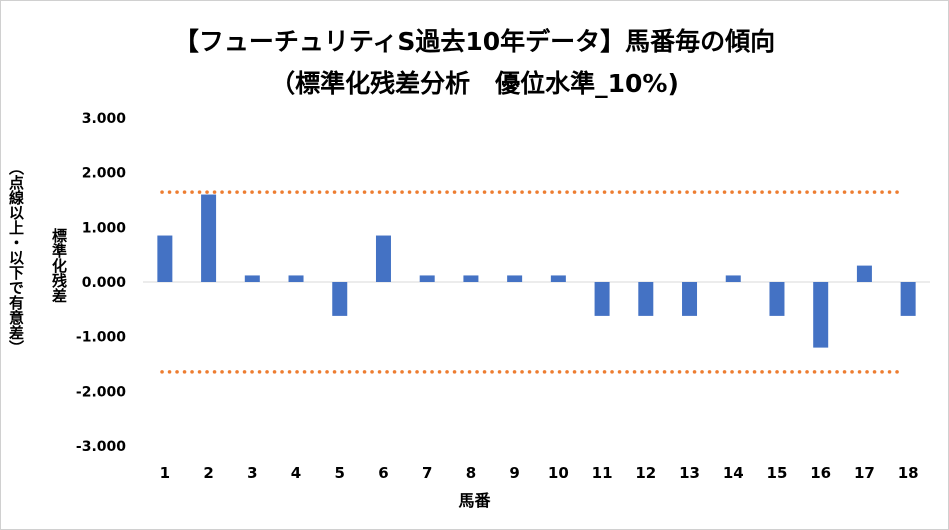 The image size is (949, 530). What do you see at coordinates (208, 473) in the screenshot?
I see `x-tick-label: 2` at bounding box center [208, 473].